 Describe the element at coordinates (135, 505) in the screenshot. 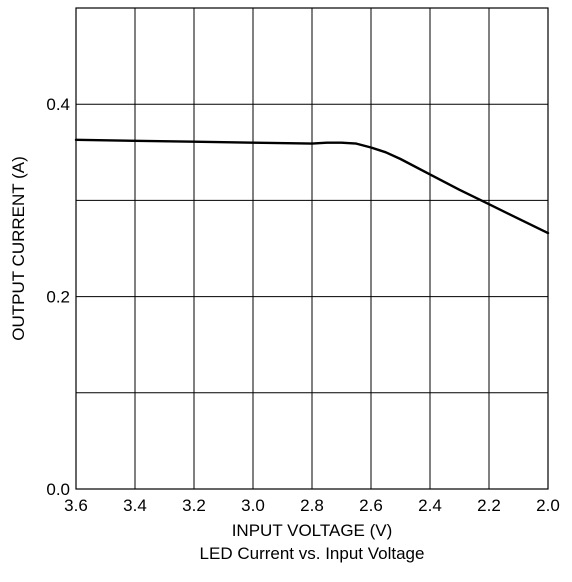

I see `x-tick-label: 3.4` at that location.